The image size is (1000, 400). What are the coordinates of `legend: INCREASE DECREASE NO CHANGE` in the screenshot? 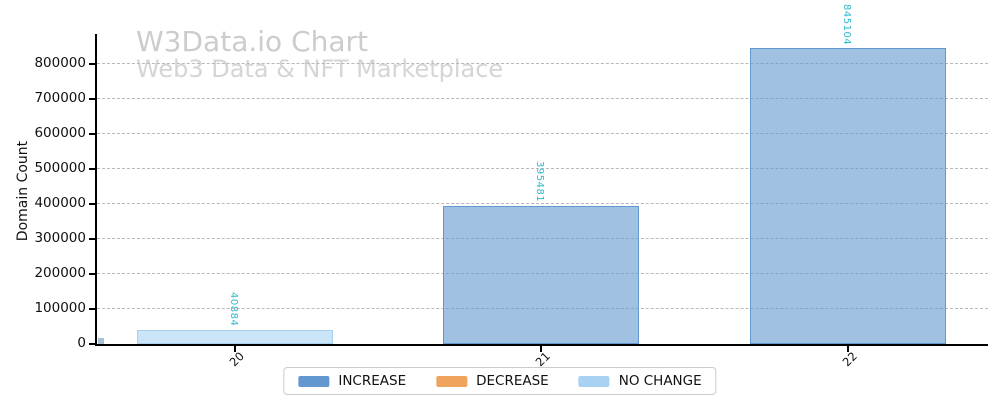 It's located at (500, 381).